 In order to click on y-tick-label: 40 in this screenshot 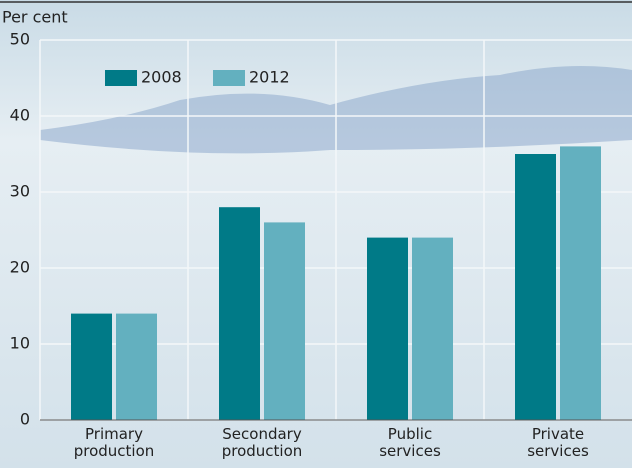, I will do `click(20, 115)`.